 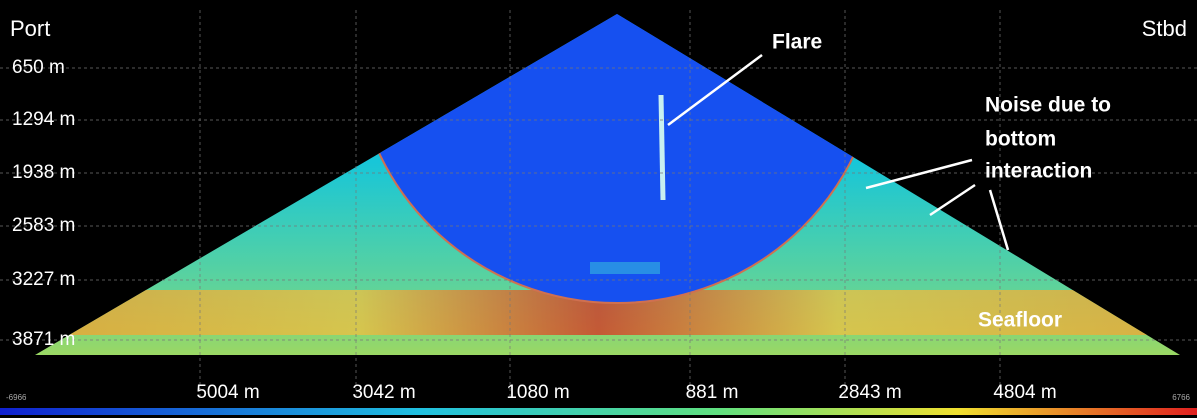 I want to click on annotation-arrows, so click(x=838, y=152).